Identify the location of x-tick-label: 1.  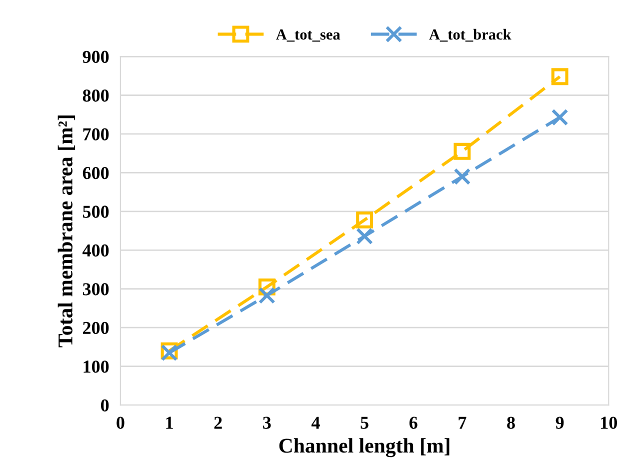
(169, 422).